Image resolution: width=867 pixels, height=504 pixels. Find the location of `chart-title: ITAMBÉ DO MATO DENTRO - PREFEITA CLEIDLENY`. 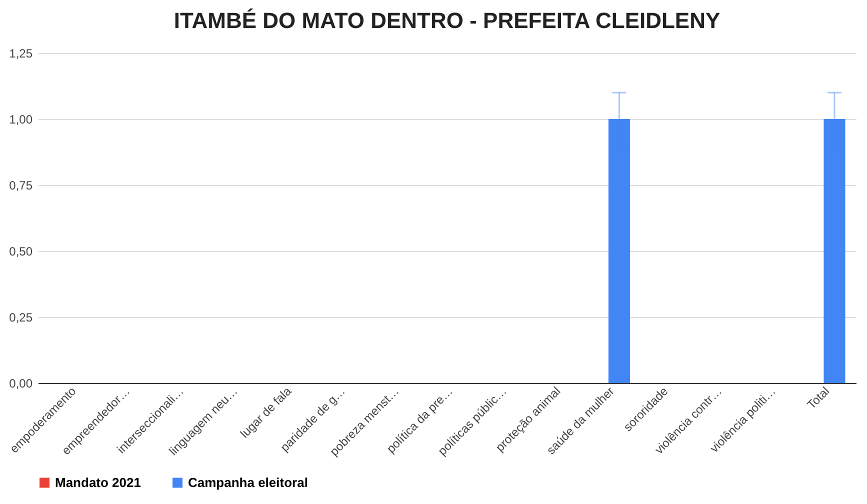

chart-title: ITAMBÉ DO MATO DENTRO - PREFEITA CLEIDLENY is located at coordinates (447, 20).